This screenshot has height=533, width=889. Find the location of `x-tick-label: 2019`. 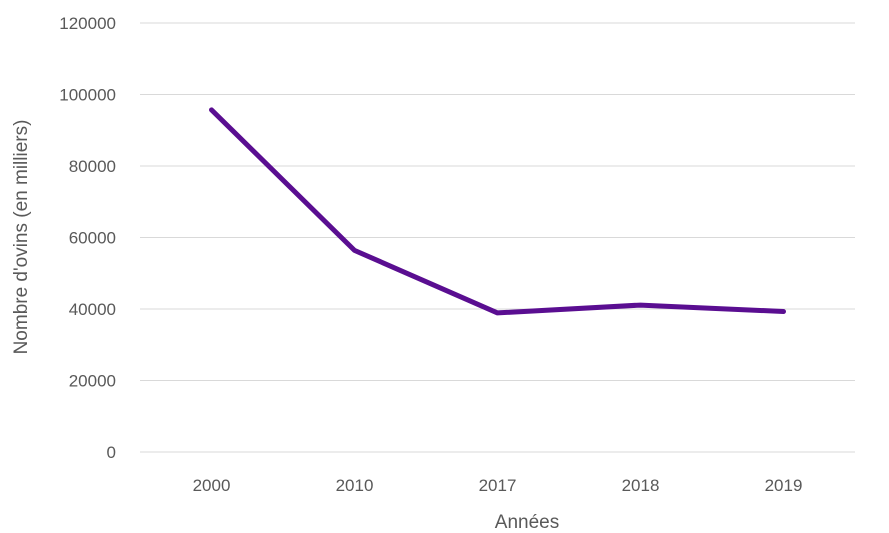

x-tick-label: 2019 is located at coordinates (784, 485).